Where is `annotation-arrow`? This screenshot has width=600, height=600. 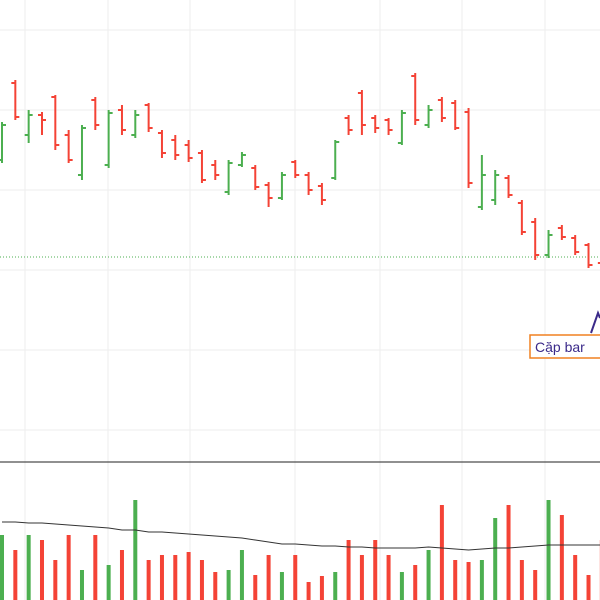
annotation-arrow is located at coordinates (595, 322).